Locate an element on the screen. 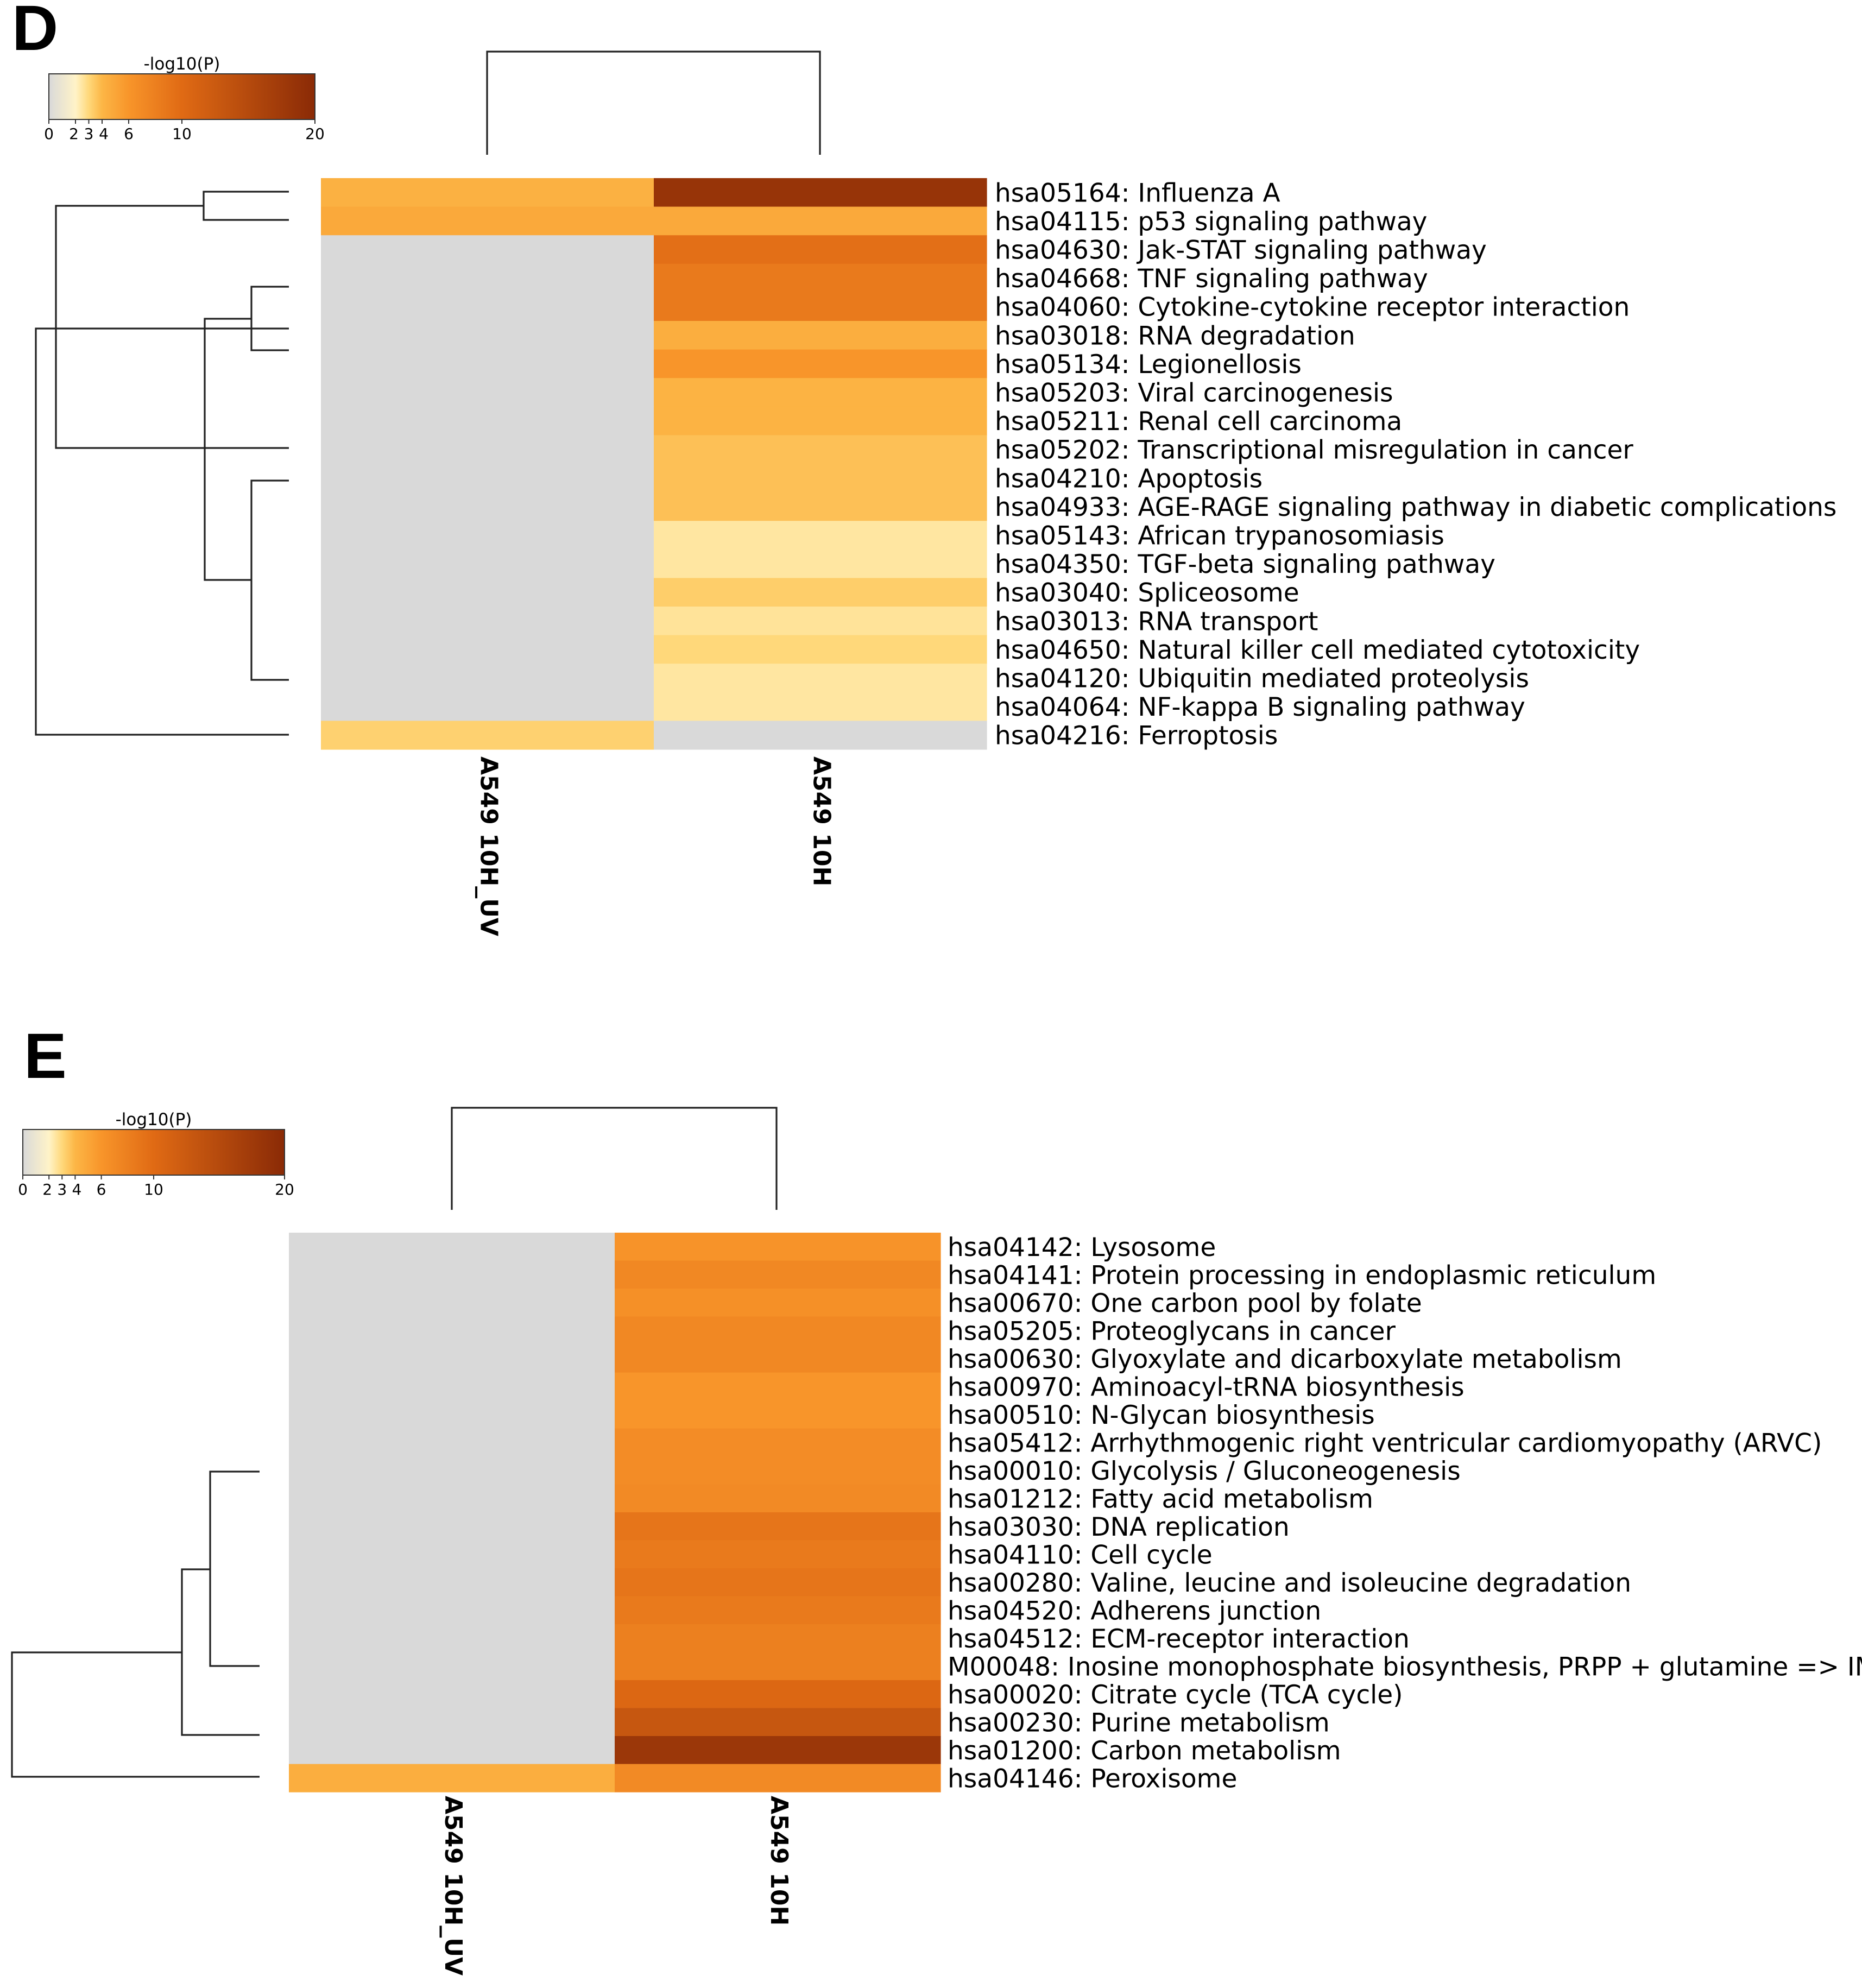 The image size is (1862, 1988). row-label: hsa05205: Proteoglycans in cancer is located at coordinates (1172, 1331).